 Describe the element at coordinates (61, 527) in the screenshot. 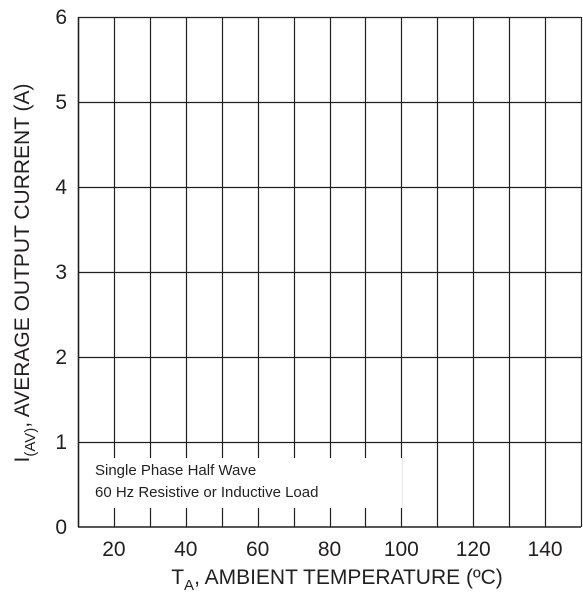

I see `y-tick-label: 0` at that location.